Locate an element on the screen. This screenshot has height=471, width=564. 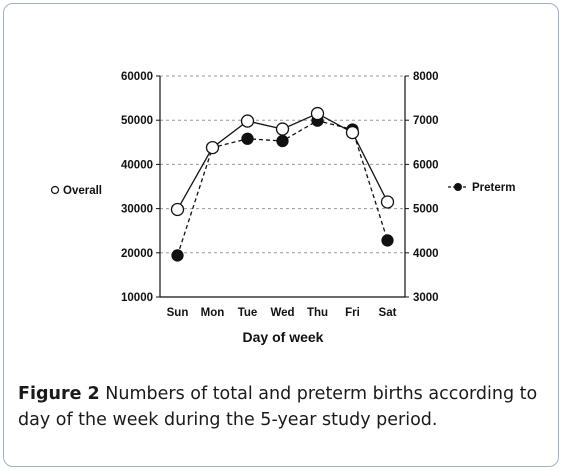
x-tick-label-wed: Wed is located at coordinates (282, 313).